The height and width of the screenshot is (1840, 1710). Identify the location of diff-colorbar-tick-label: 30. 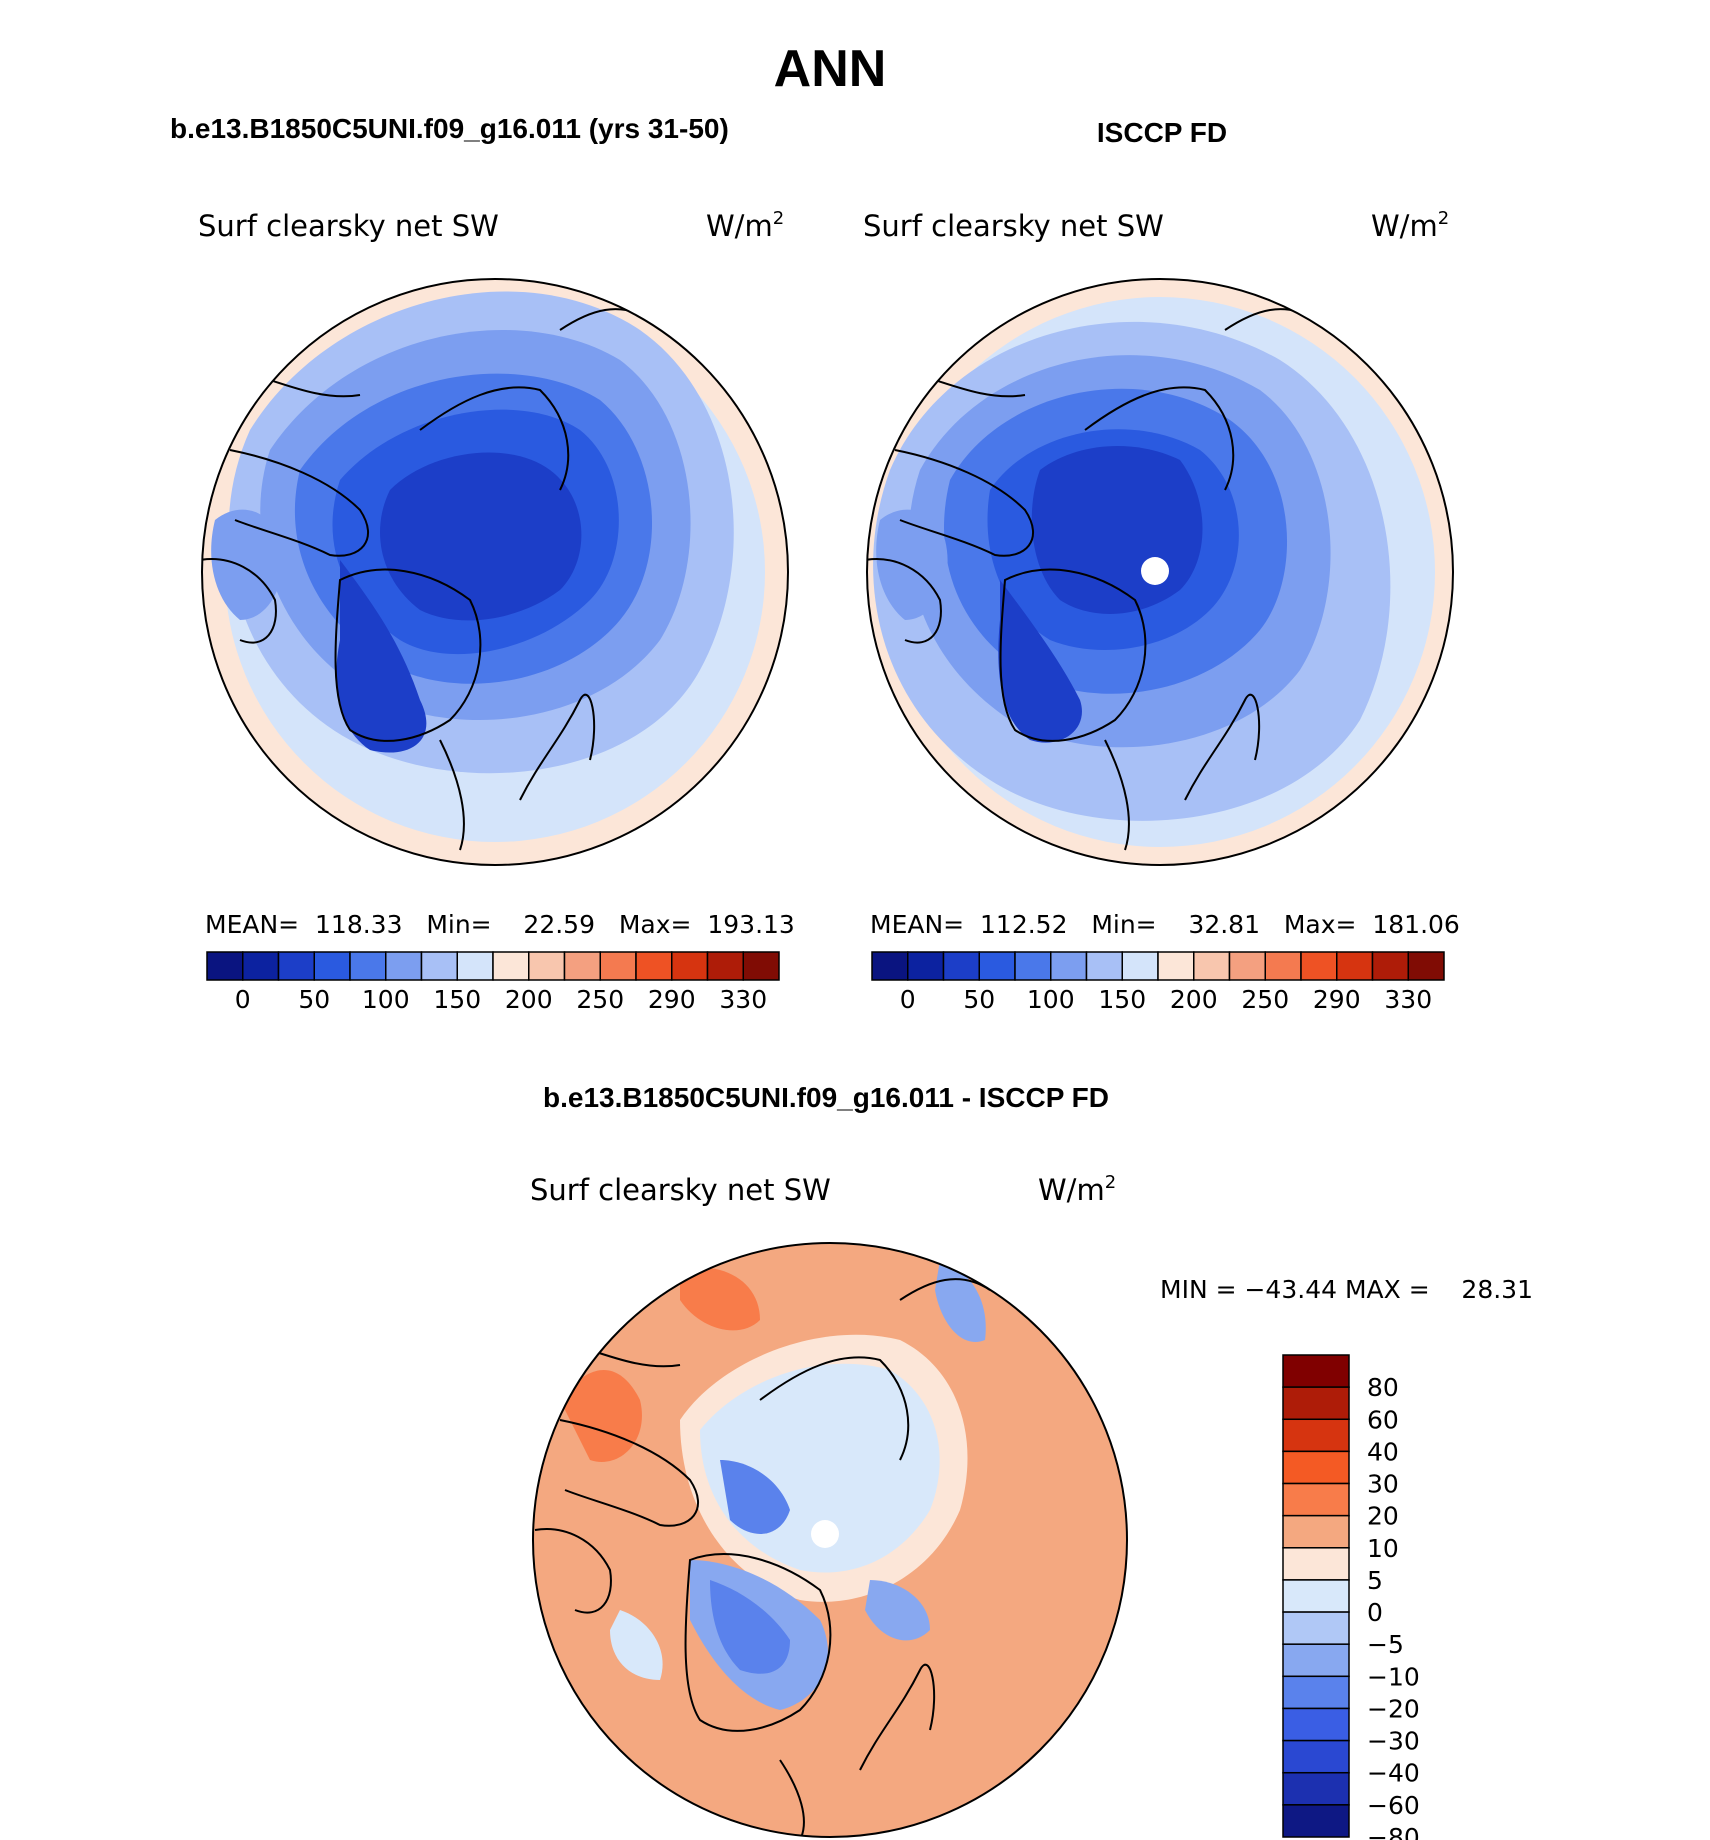
(1383, 1484).